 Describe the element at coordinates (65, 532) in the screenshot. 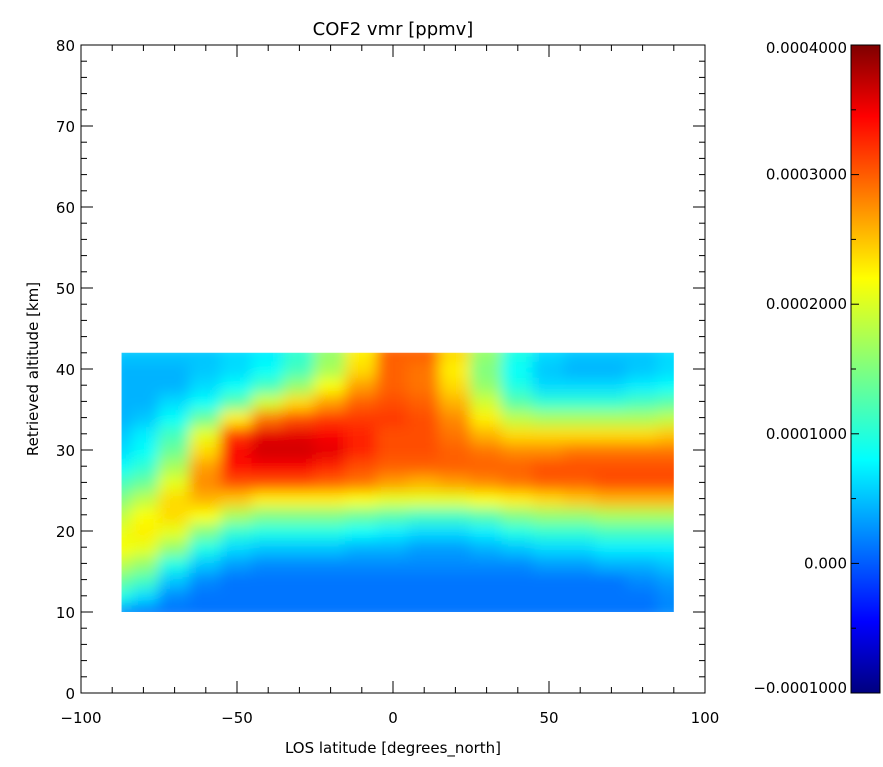

I see `y-tick-label: 20` at that location.